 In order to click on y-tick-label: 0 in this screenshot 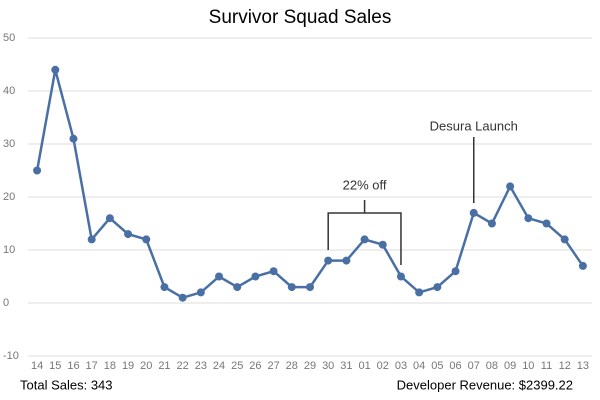, I will do `click(6, 303)`.